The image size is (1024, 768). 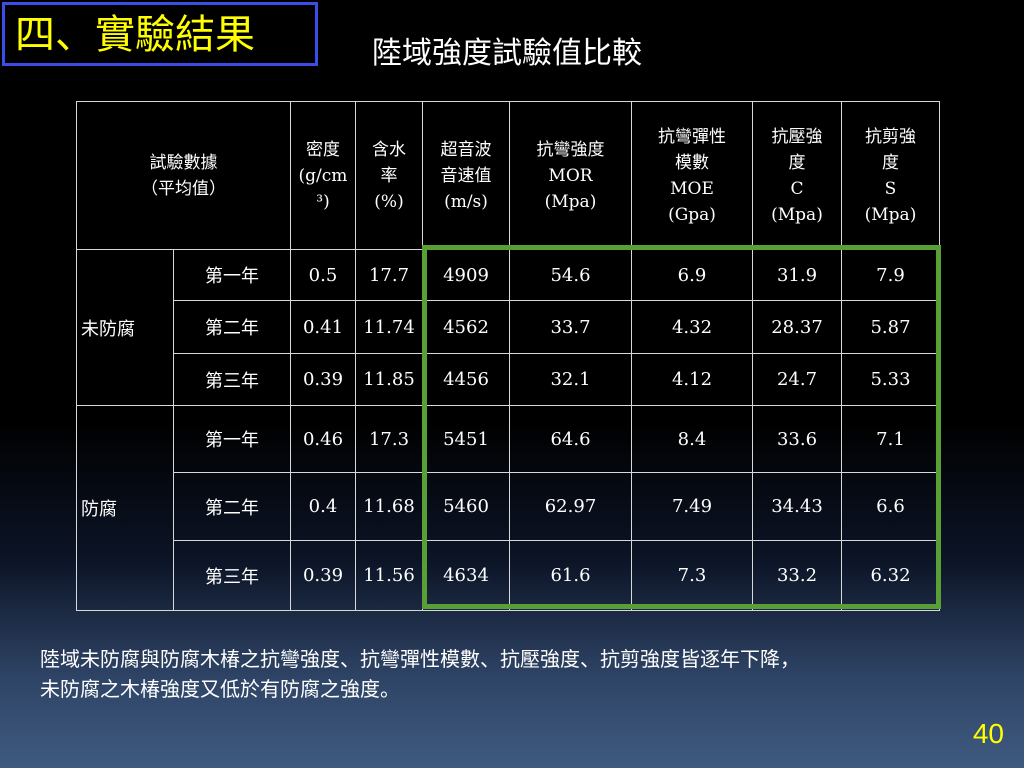 I want to click on value-cell: 61.6, so click(x=570, y=575).